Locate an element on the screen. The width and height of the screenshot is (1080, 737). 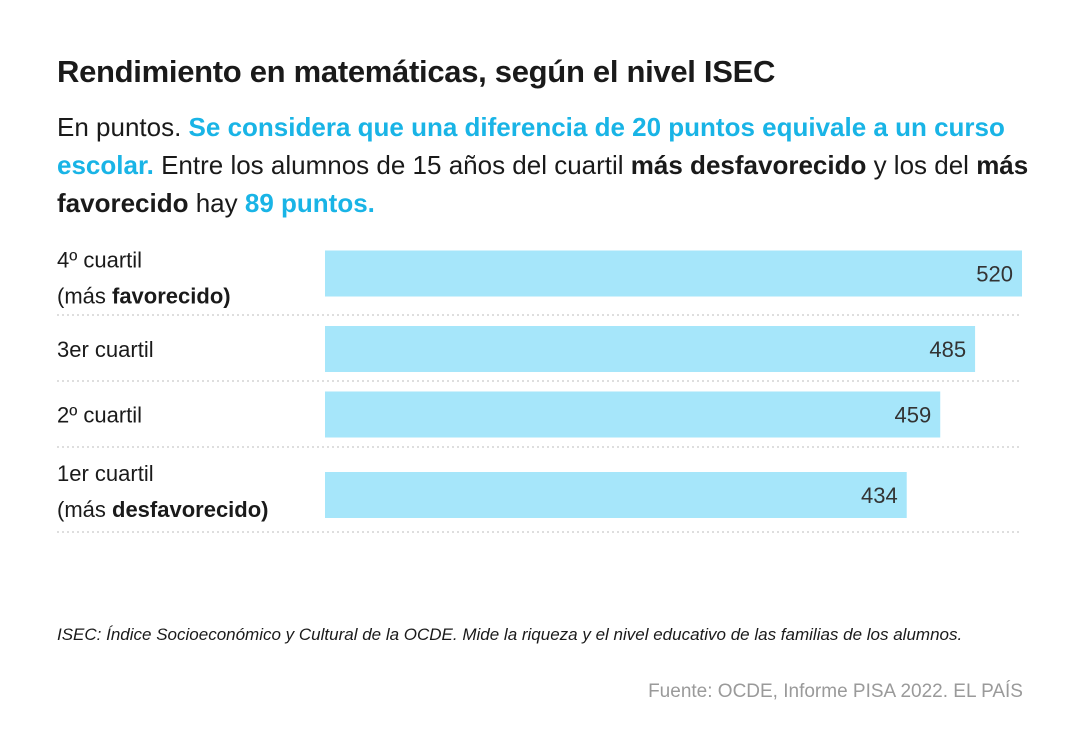
category-label-1-line-2: (más favorecido) is located at coordinates (144, 296).